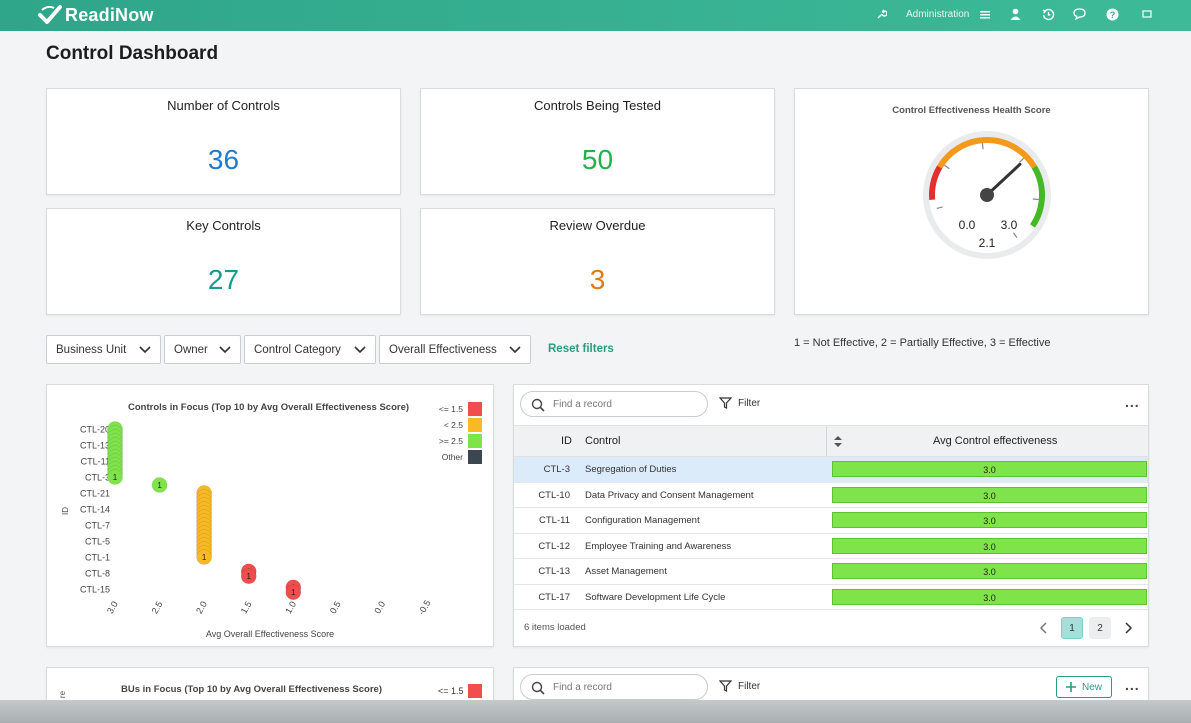 This screenshot has height=723, width=1191. Describe the element at coordinates (1129, 628) in the screenshot. I see `chevron-right-icon` at that location.